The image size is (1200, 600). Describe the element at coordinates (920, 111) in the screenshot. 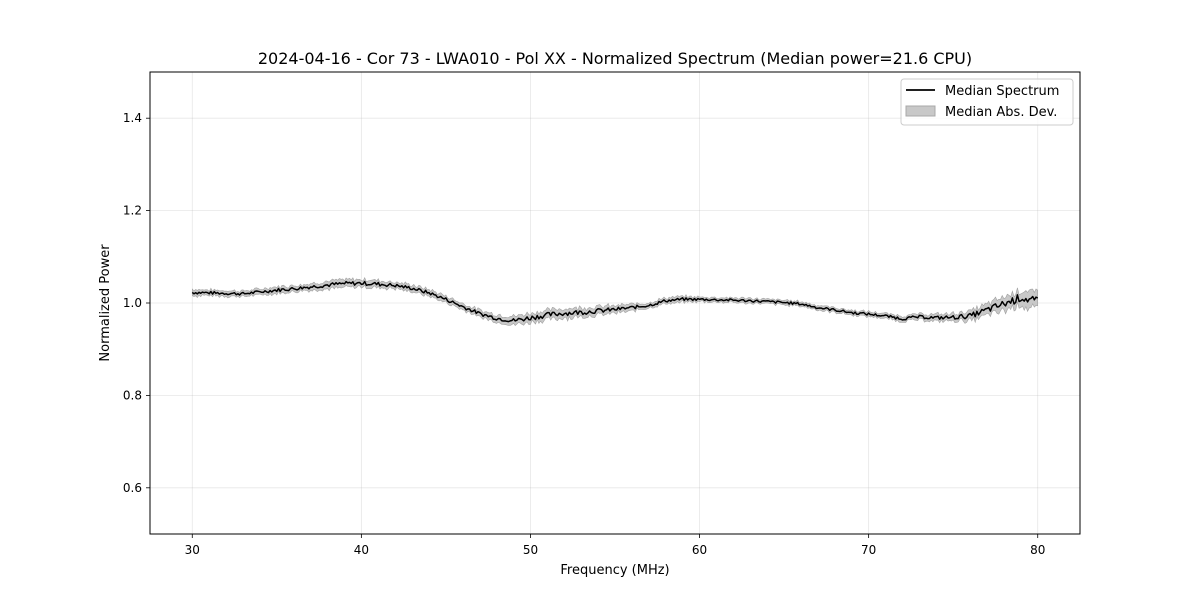

I see `legend-mad-swatch` at that location.